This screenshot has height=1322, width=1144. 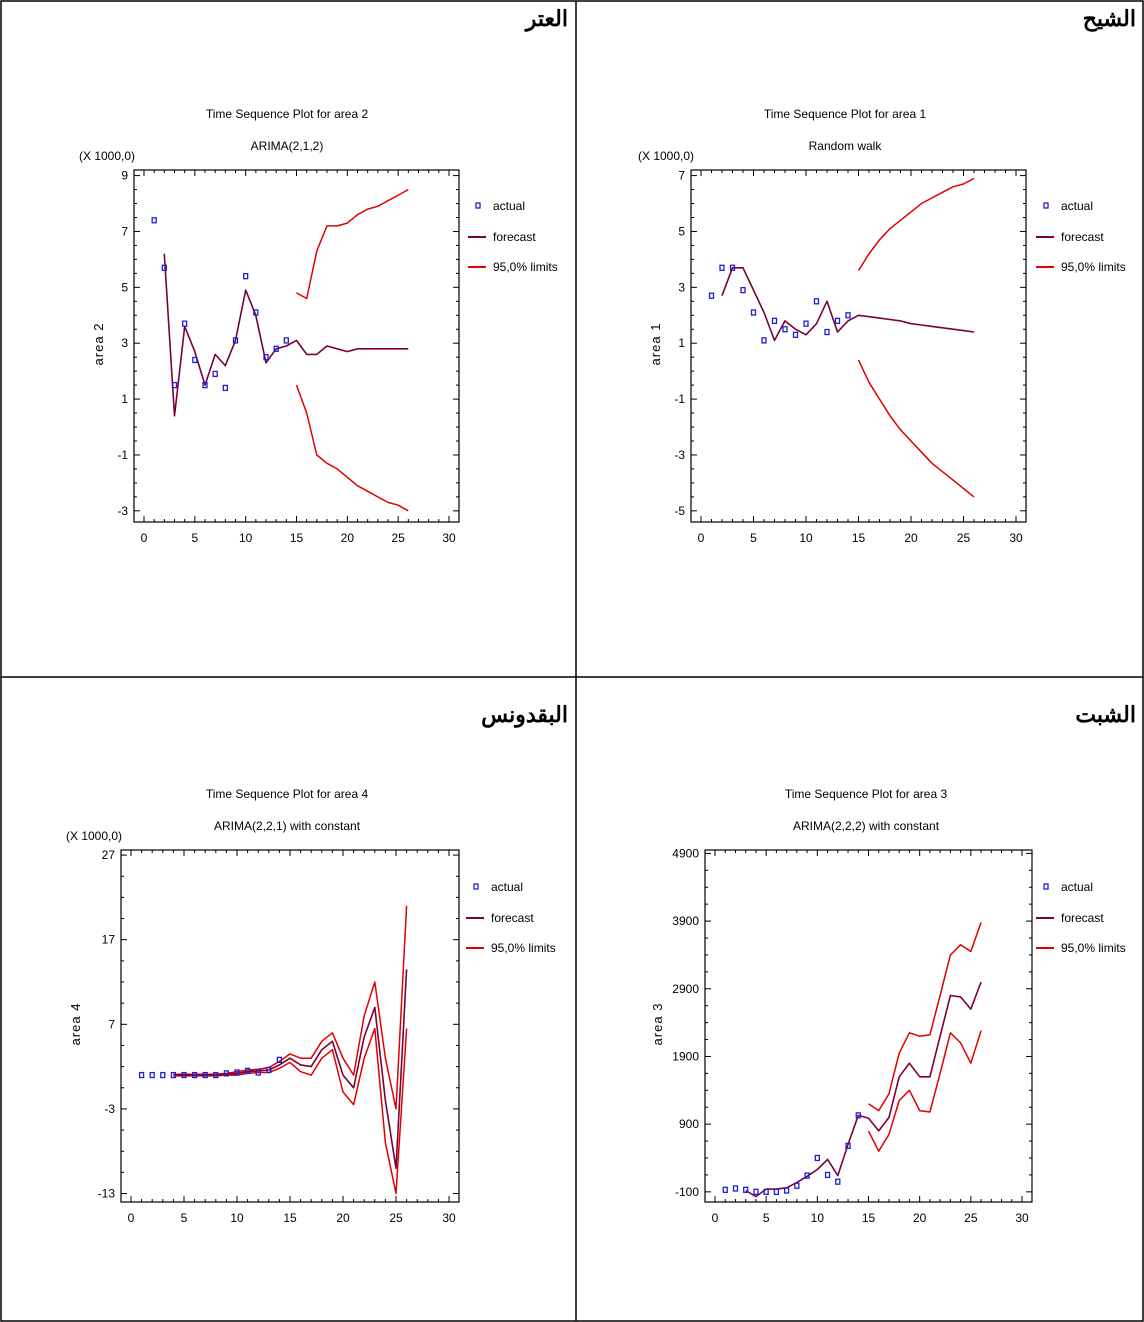 I want to click on y-tick-label: 1, so click(x=124, y=399).